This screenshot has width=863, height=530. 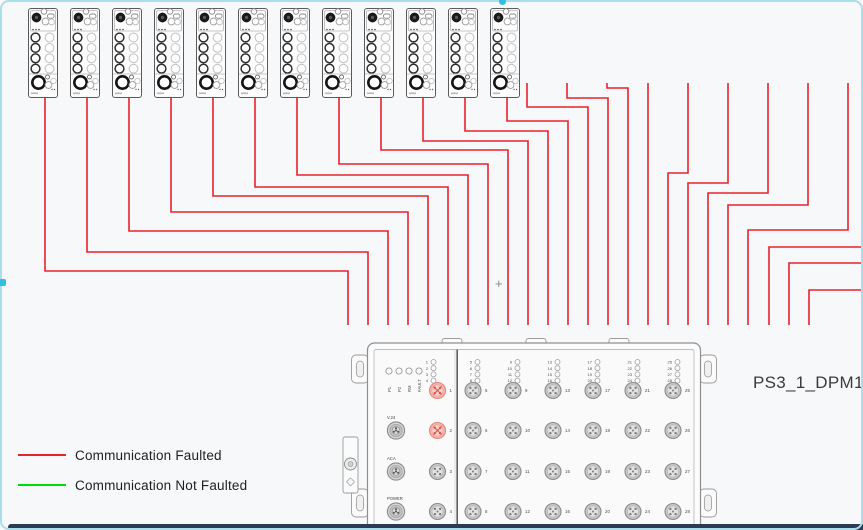 I want to click on svg-text: 8, so click(x=486, y=511).